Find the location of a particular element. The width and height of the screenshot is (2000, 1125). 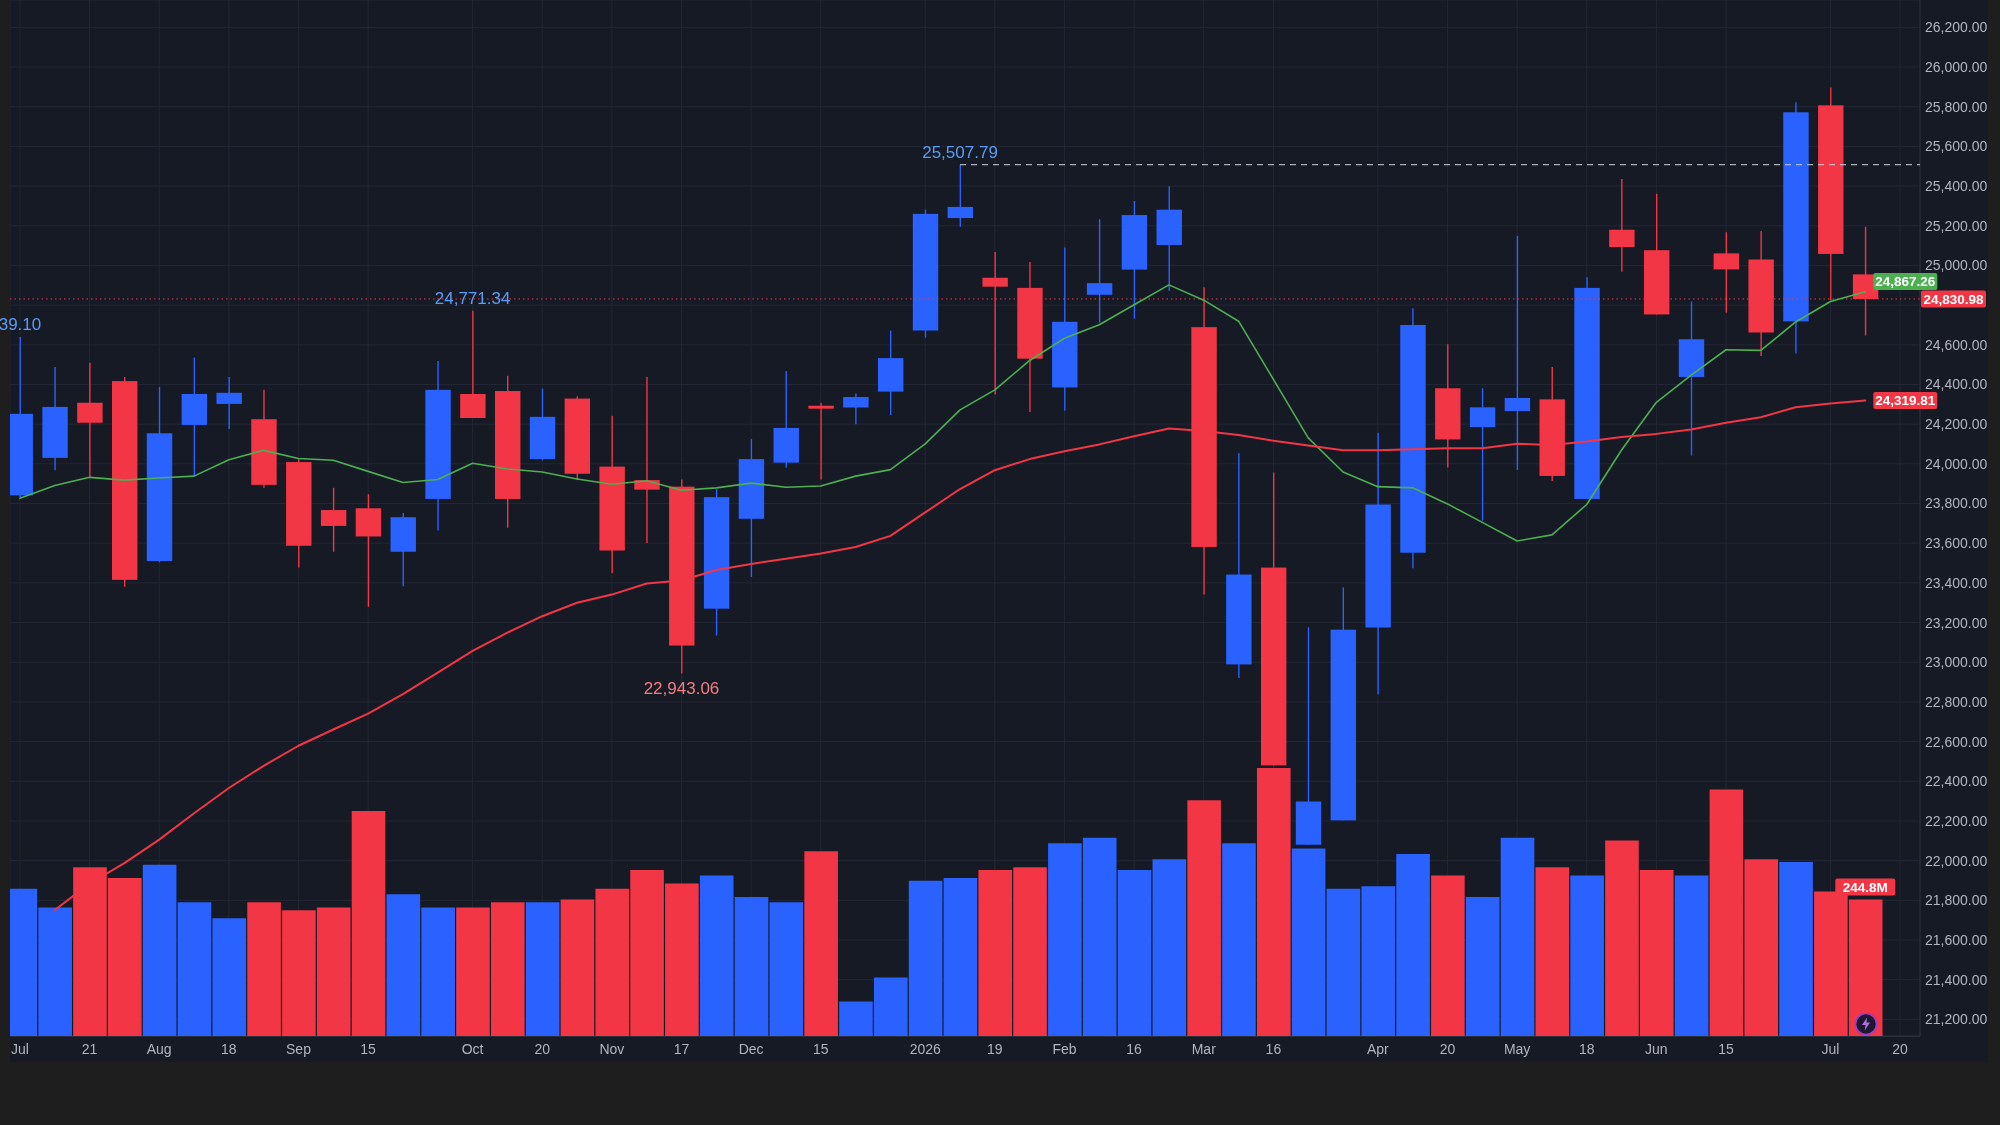

y-tick-label: 23,200.00 is located at coordinates (1956, 622).